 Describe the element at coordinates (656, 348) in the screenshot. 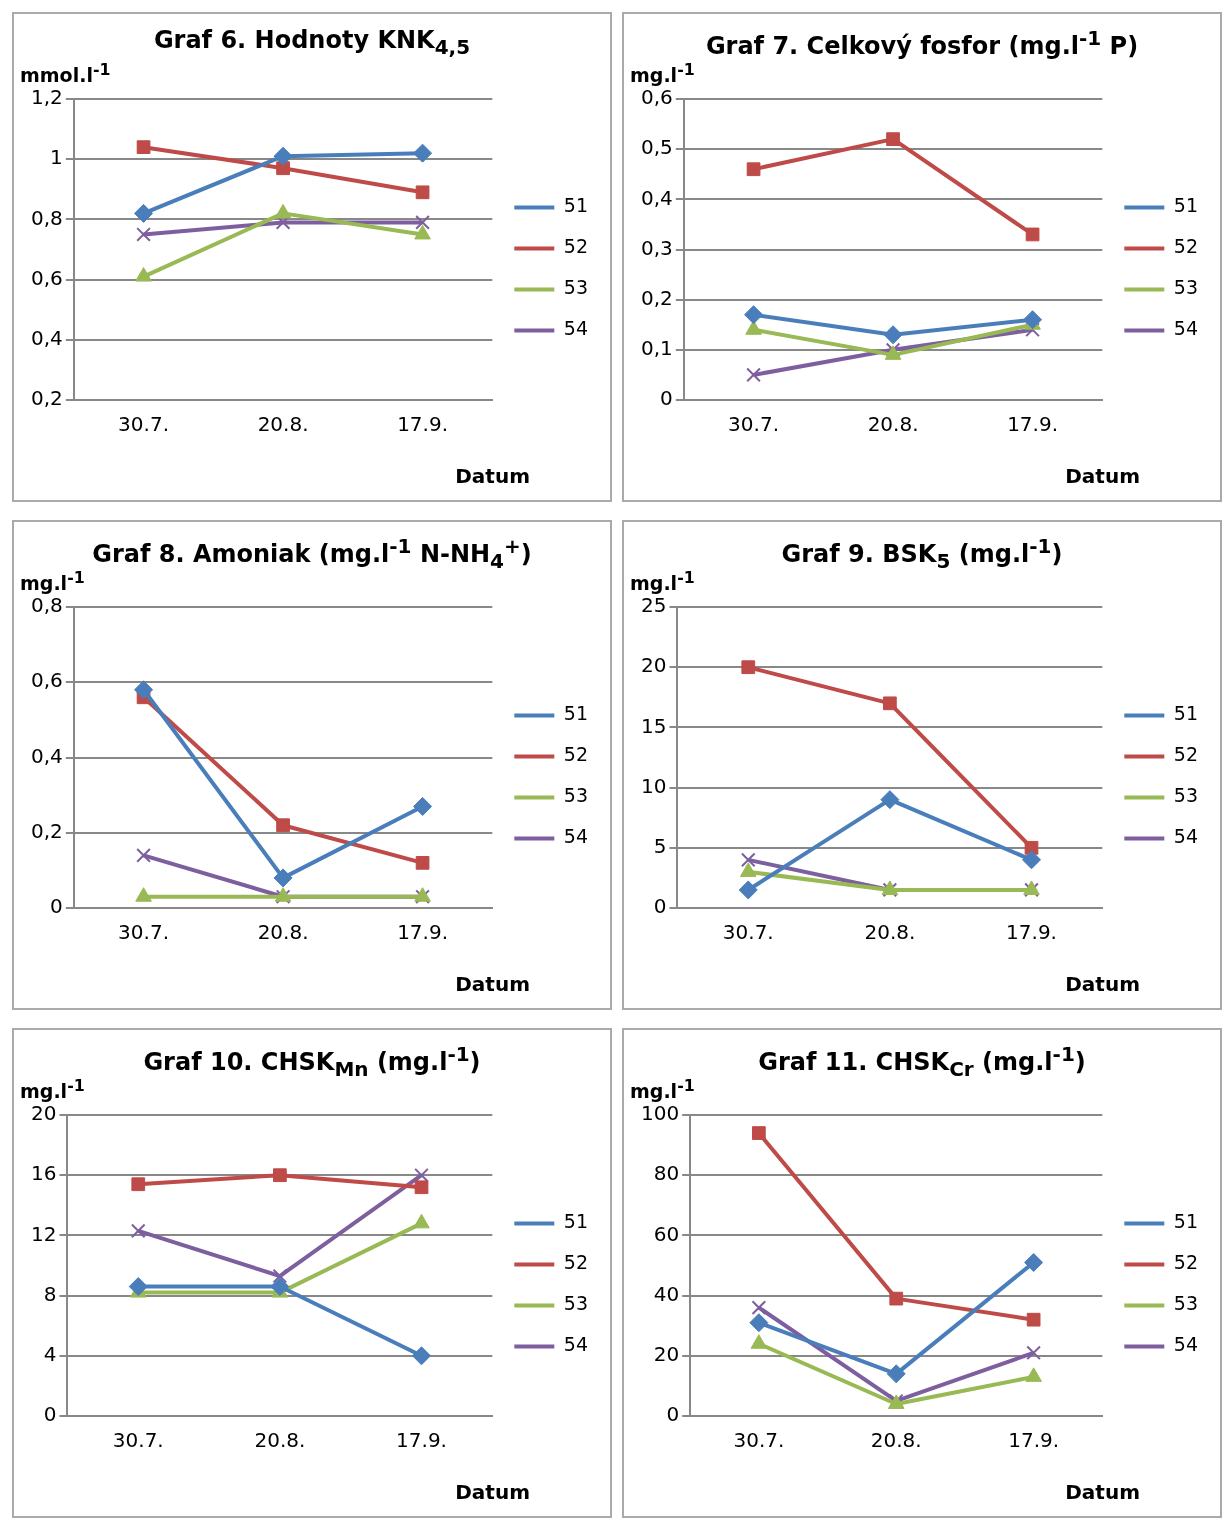

I see `y-tick-label: 0,1` at that location.